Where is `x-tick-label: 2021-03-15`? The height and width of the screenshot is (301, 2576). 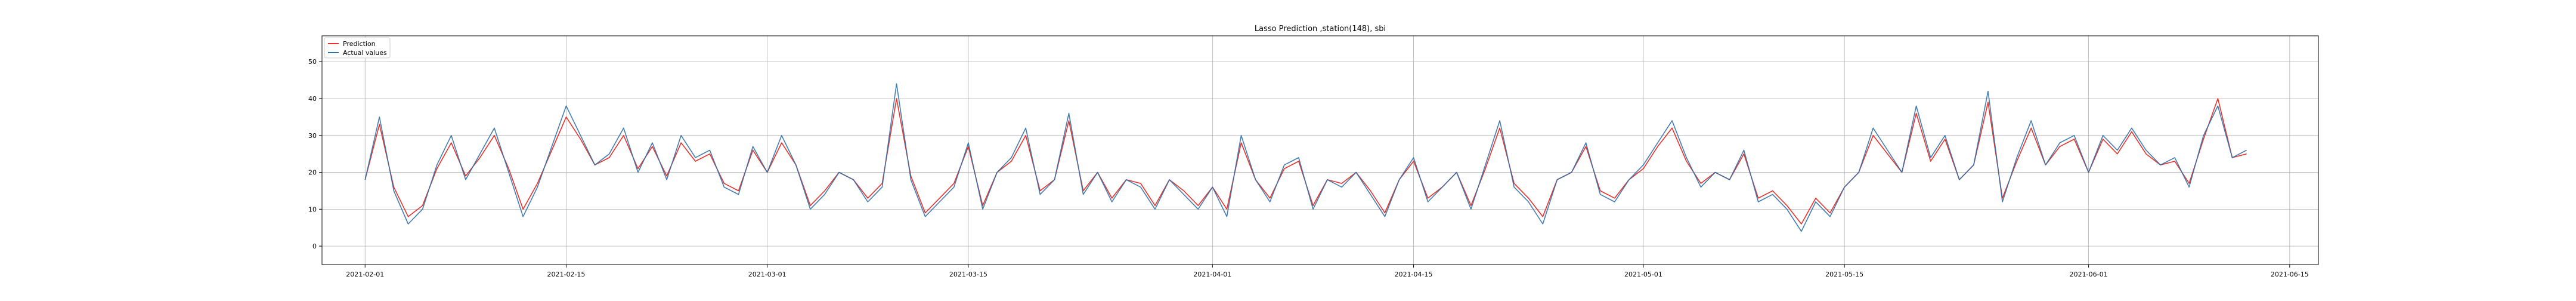 x-tick-label: 2021-03-15 is located at coordinates (968, 274).